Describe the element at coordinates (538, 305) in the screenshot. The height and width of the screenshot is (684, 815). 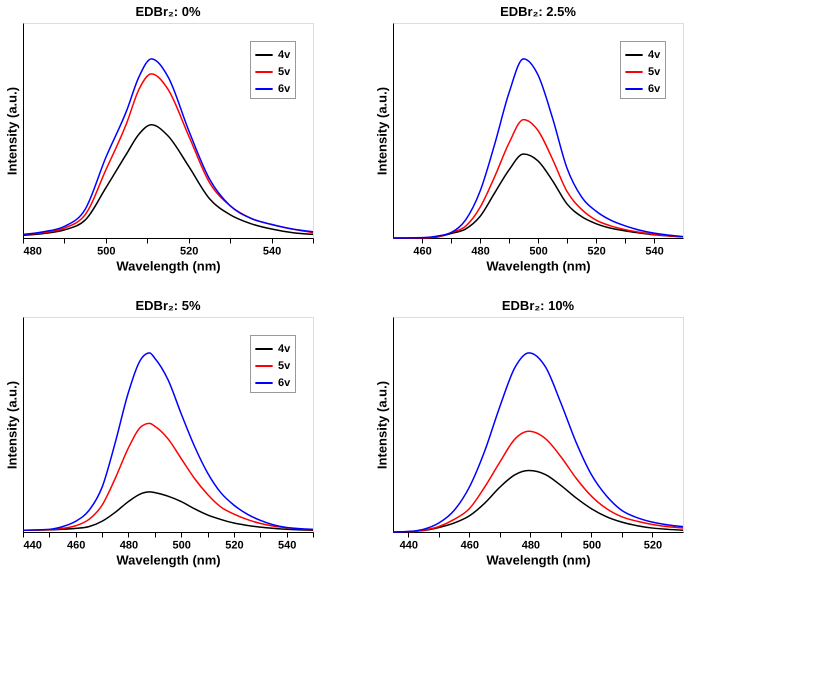
I see `chart-title: EDBr₂: 10%` at that location.